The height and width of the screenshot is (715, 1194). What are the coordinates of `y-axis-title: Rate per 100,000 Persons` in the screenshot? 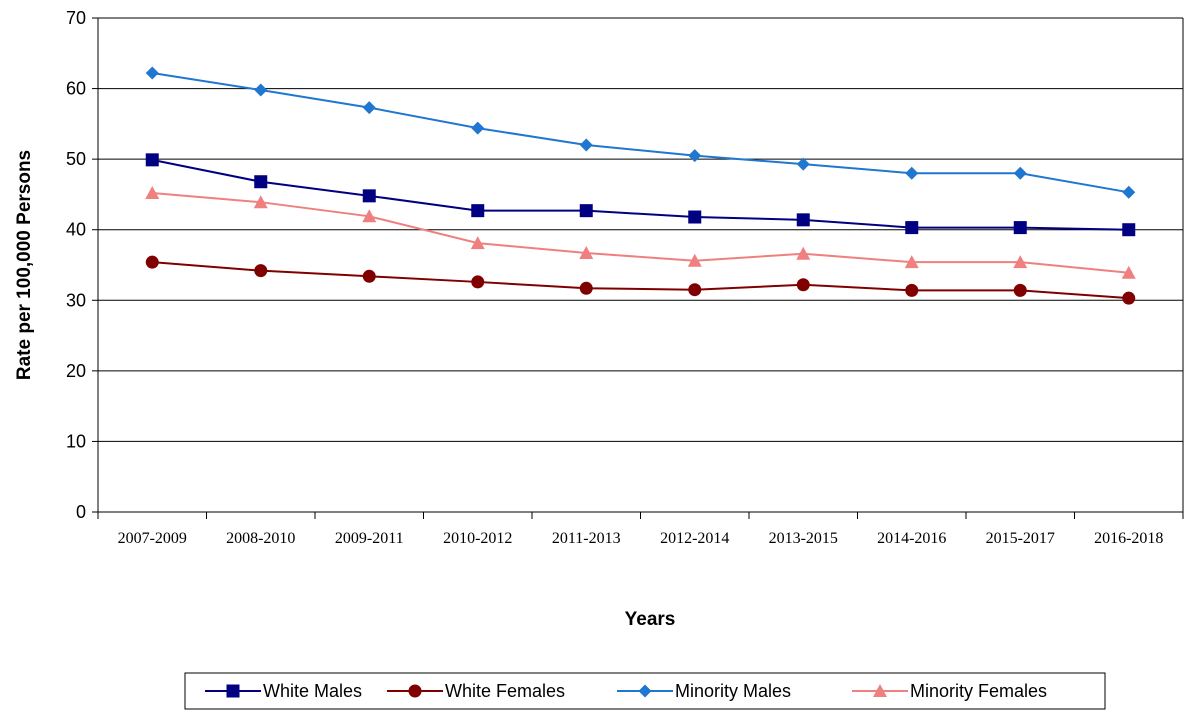 It's located at (24, 265).